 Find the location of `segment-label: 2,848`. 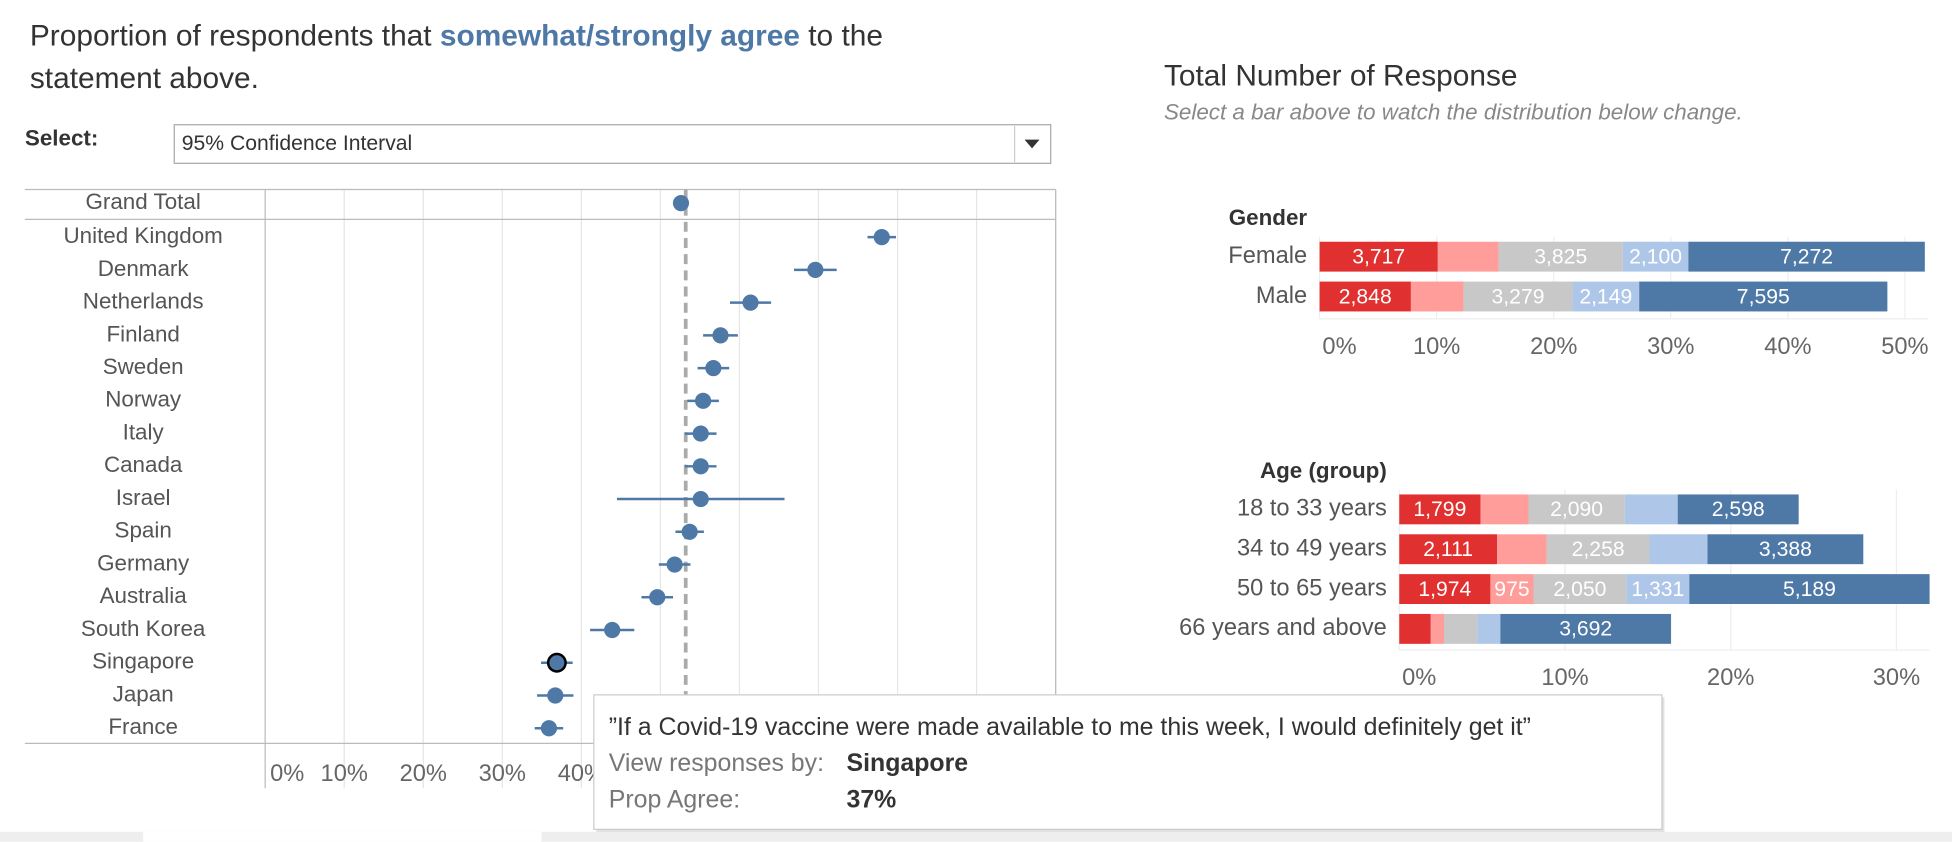

segment-label: 2,848 is located at coordinates (1365, 296).